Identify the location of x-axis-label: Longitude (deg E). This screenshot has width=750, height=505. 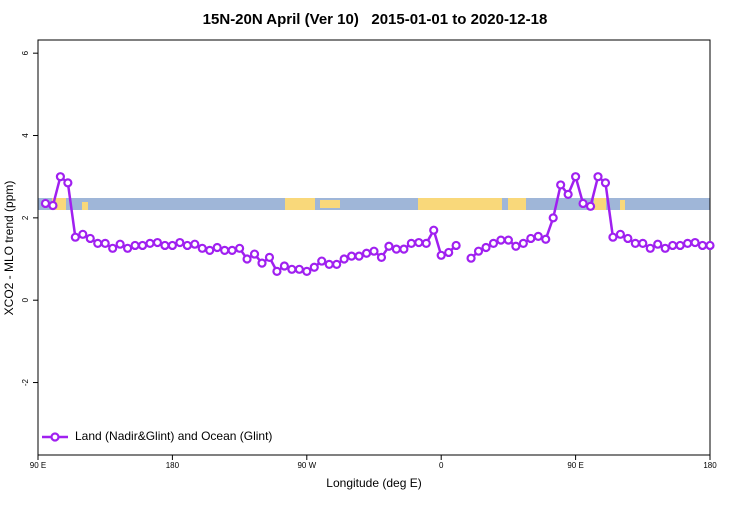
(373, 483).